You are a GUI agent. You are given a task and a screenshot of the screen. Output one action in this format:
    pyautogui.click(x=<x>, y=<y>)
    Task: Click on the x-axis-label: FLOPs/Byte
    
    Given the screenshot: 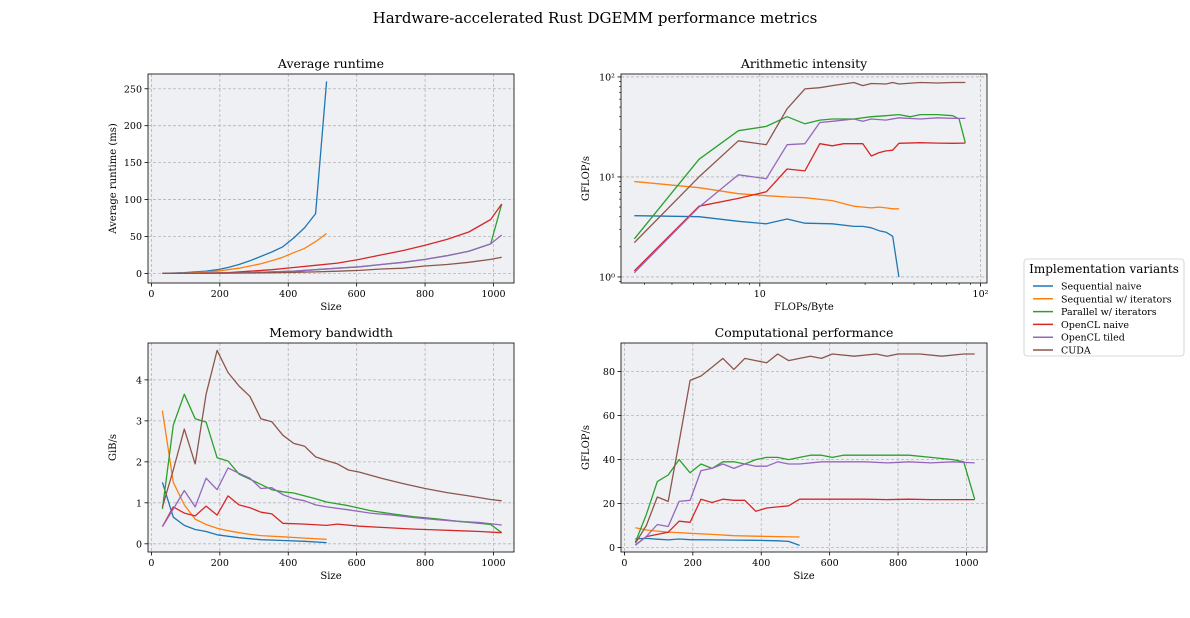 What is the action you would take?
    pyautogui.click(x=804, y=307)
    